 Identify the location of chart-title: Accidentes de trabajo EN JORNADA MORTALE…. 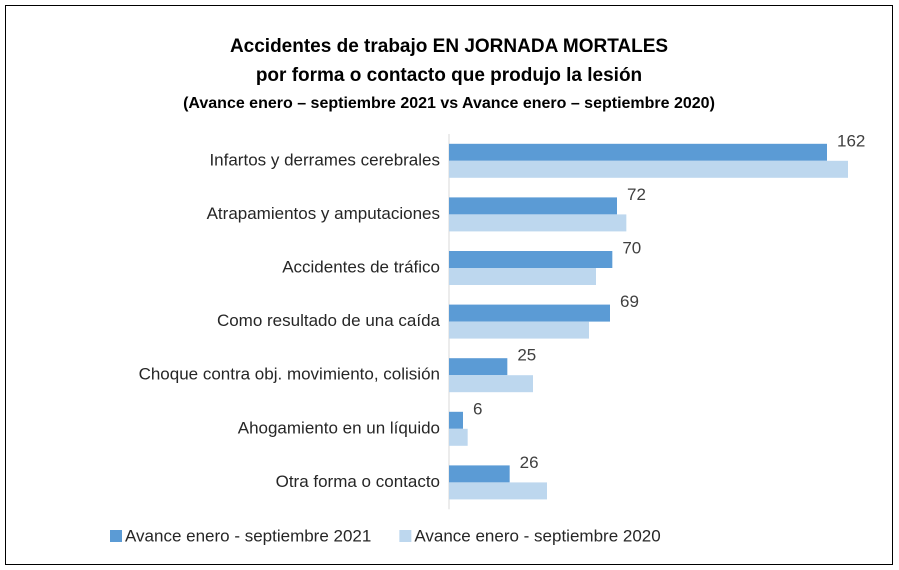
(449, 46).